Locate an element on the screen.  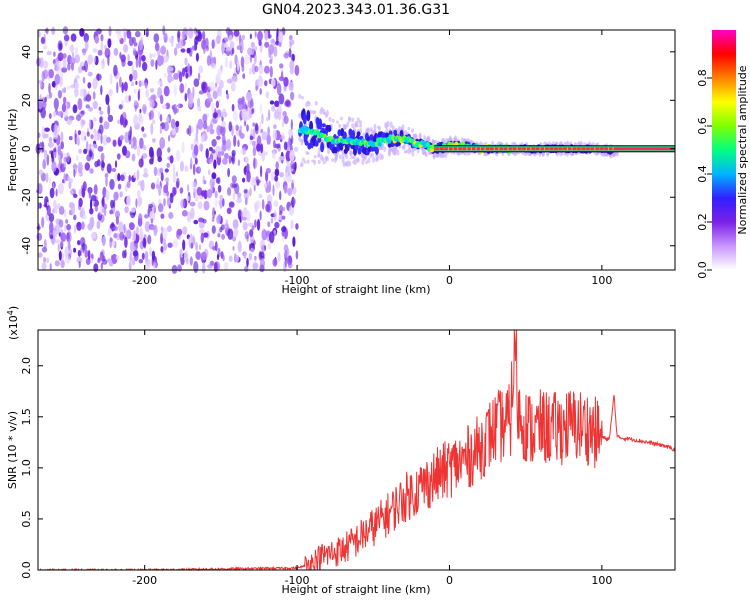
spectrogram-y-label: Frequency (Hz) is located at coordinates (12, 150).